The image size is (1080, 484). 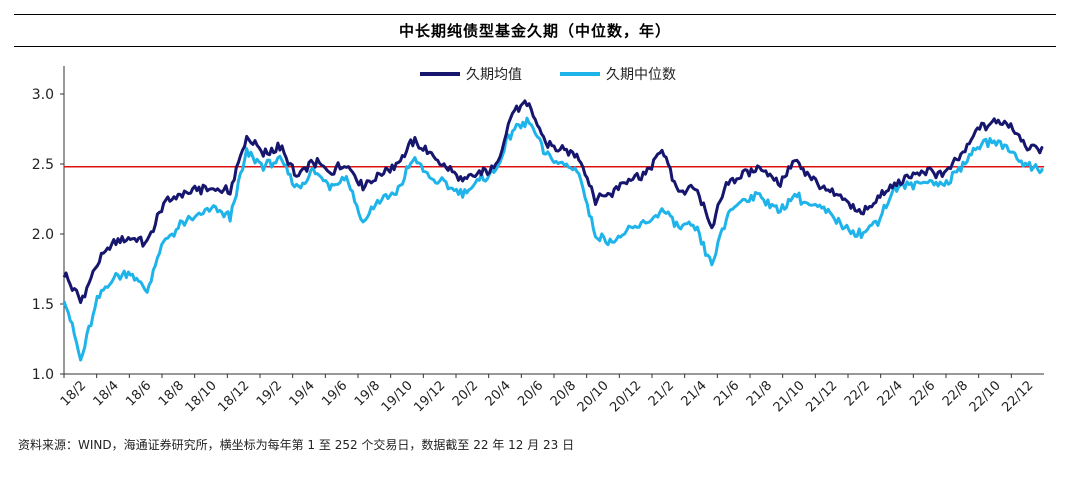 I want to click on x-tick-label: 21/4, so click(x=694, y=393).